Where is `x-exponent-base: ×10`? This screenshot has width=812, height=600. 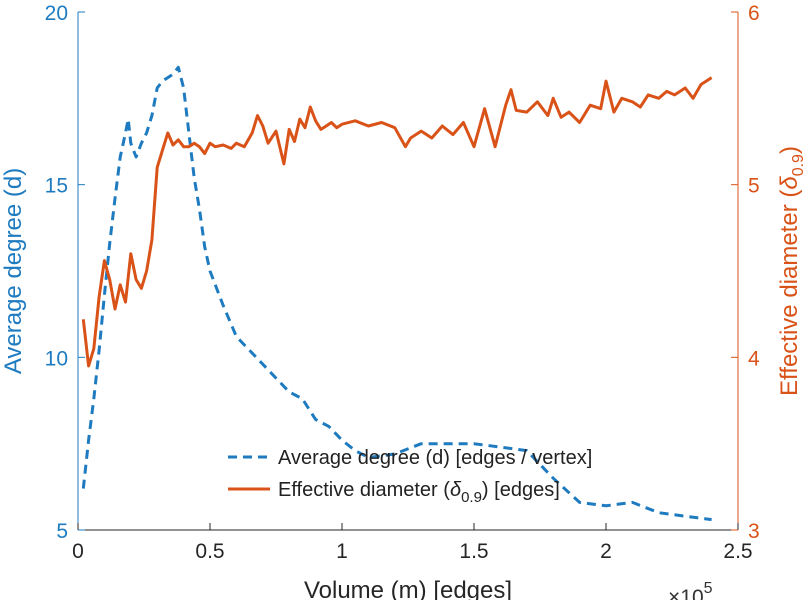
x-exponent-base: ×10 is located at coordinates (686, 593).